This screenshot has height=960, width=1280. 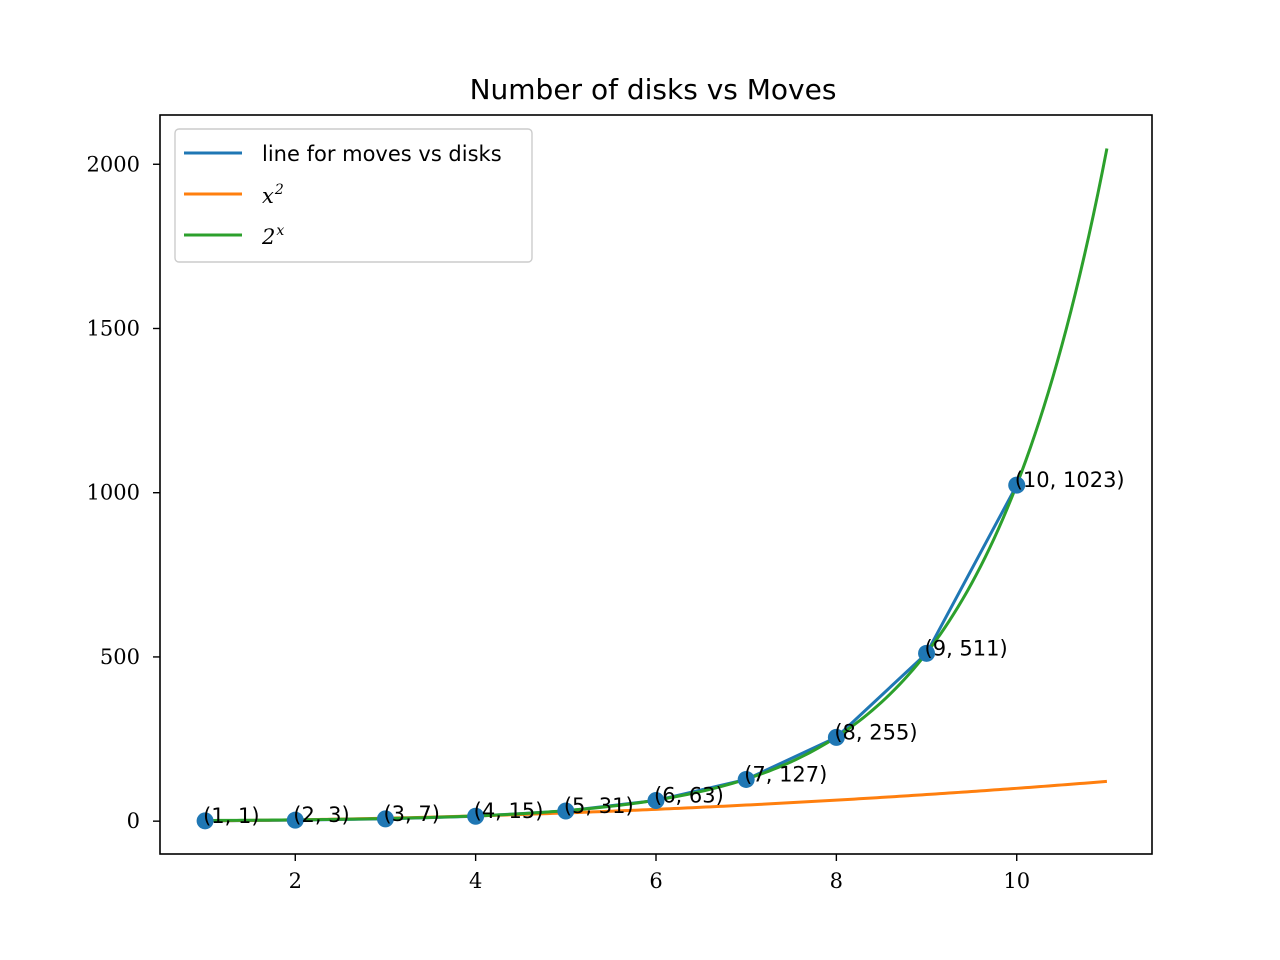 I want to click on y-tick-label: 0, so click(x=133, y=821).